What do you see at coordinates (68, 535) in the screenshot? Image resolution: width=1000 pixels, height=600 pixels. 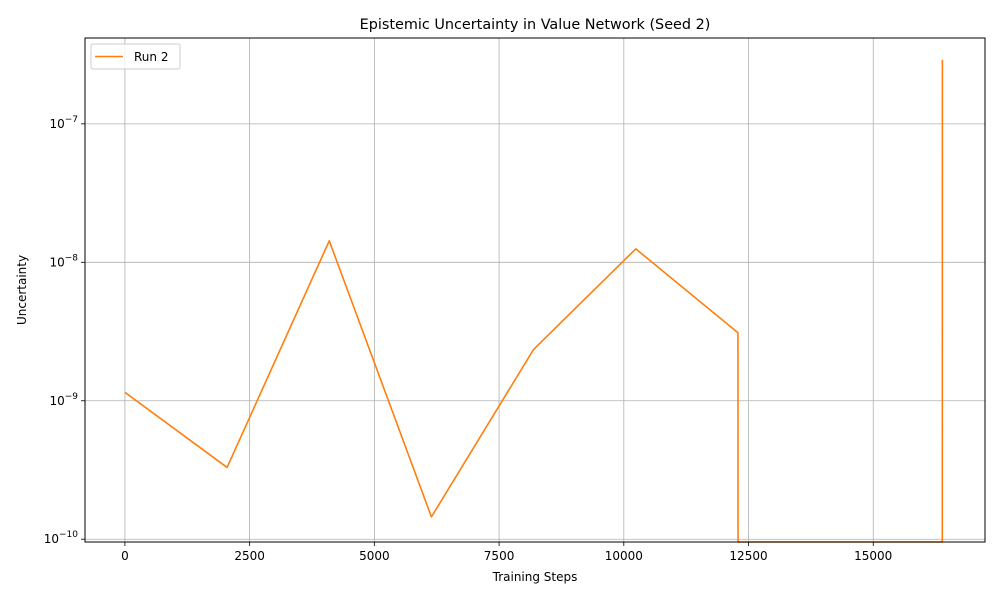 I see `y-tick-exponent: −10` at bounding box center [68, 535].